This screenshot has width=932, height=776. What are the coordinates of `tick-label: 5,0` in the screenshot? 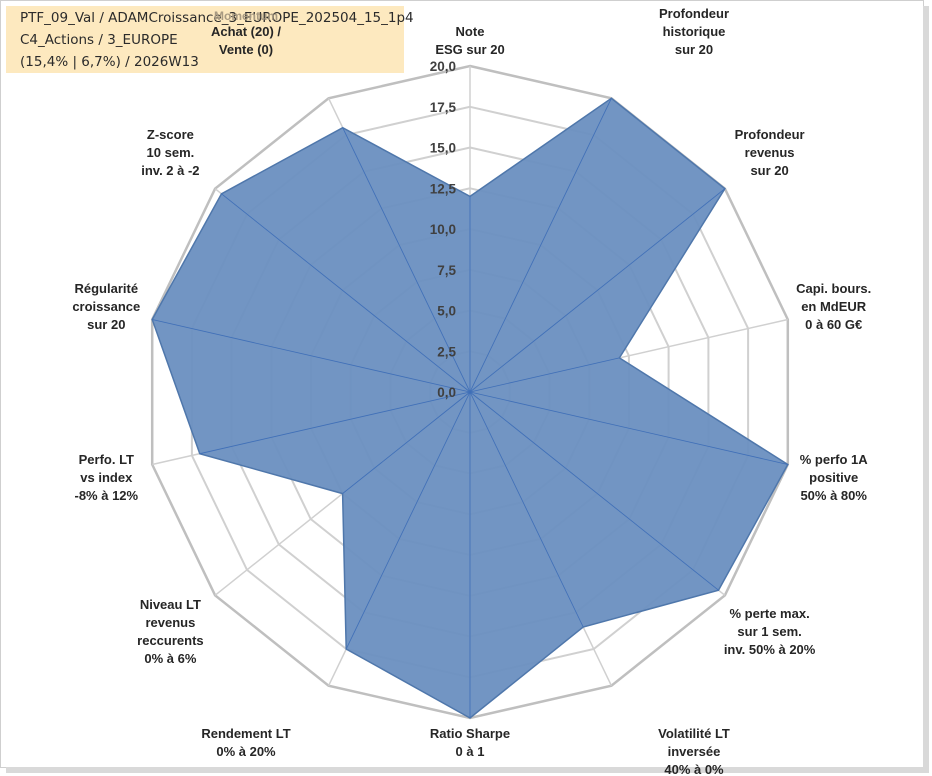 It's located at (446, 311).